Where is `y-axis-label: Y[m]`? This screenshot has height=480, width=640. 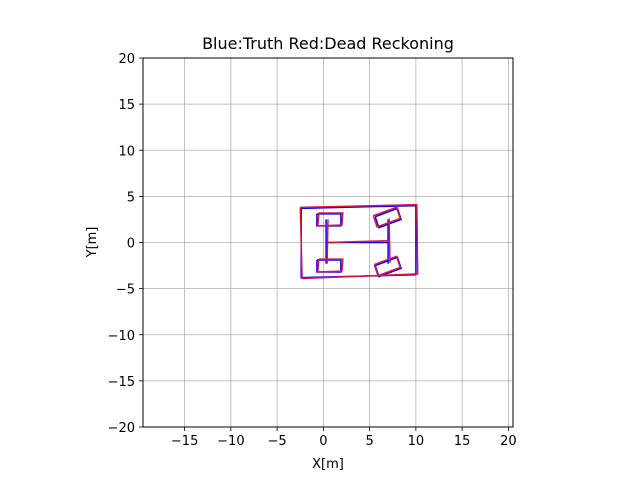
y-axis-label: Y[m] is located at coordinates (92, 243).